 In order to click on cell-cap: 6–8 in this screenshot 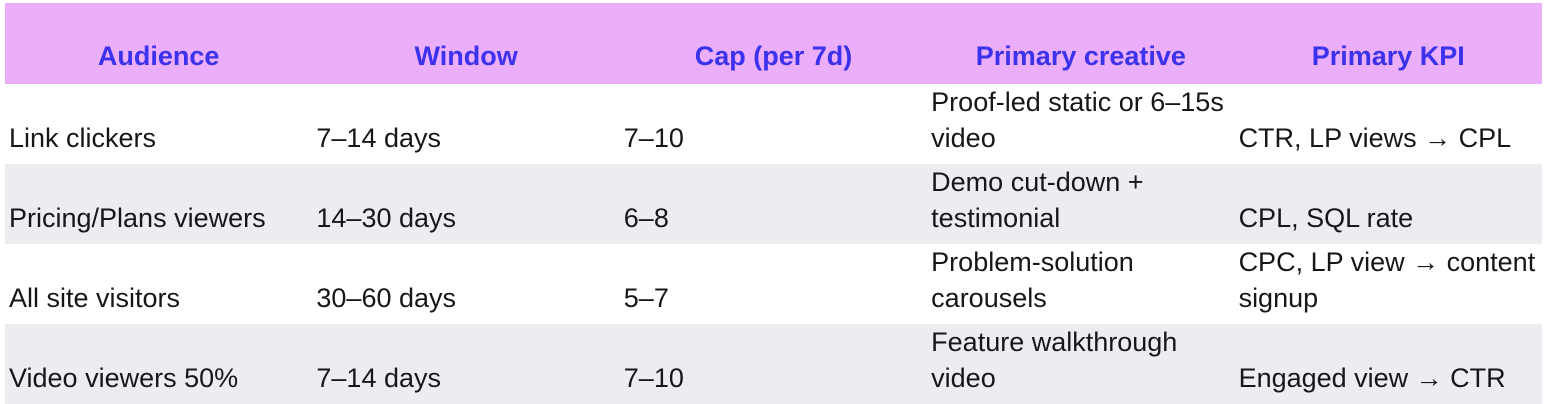, I will do `click(773, 204)`.